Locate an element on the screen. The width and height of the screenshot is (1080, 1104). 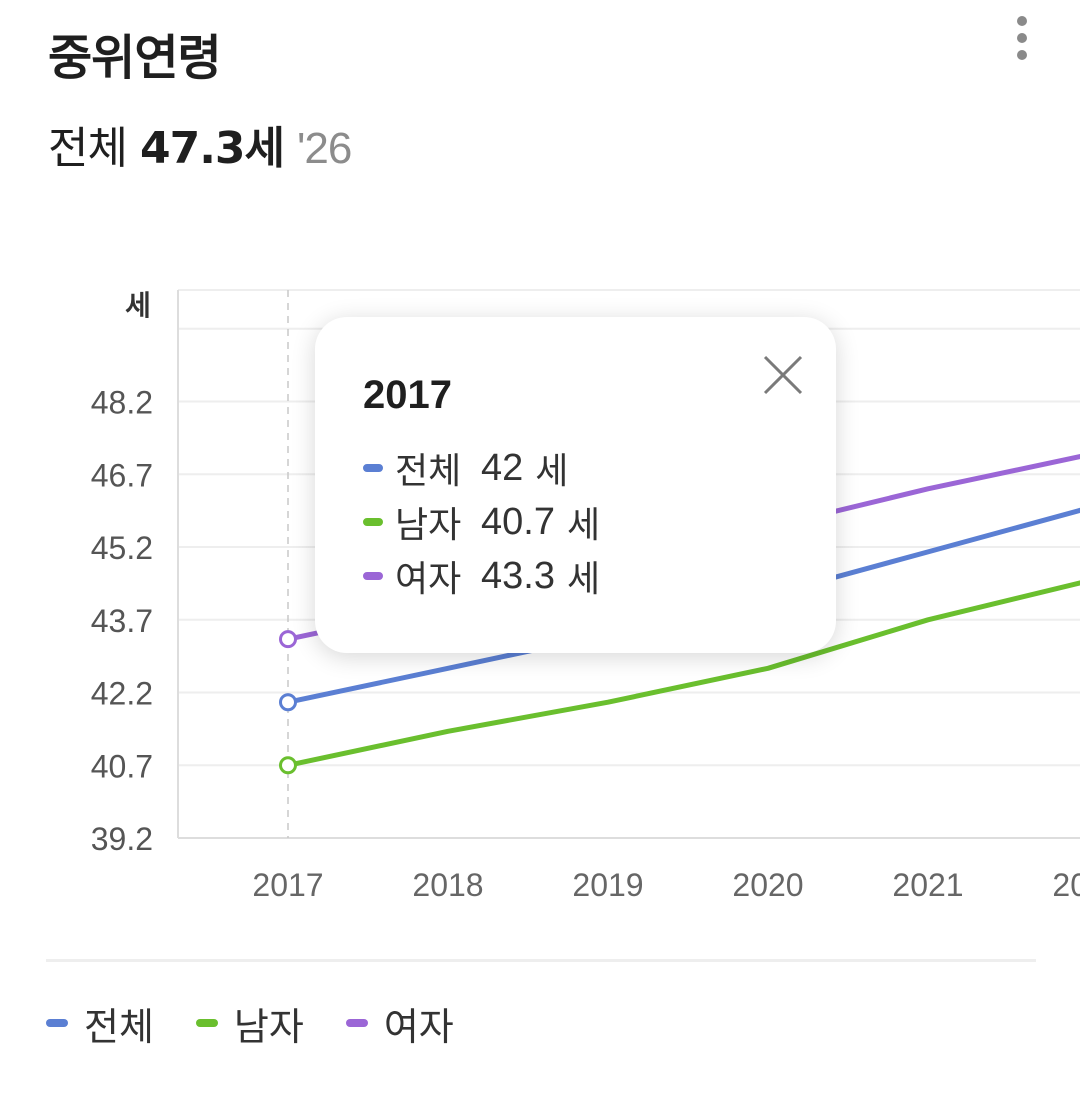
summary-line: 전체 47.3세 '26 is located at coordinates (200, 144).